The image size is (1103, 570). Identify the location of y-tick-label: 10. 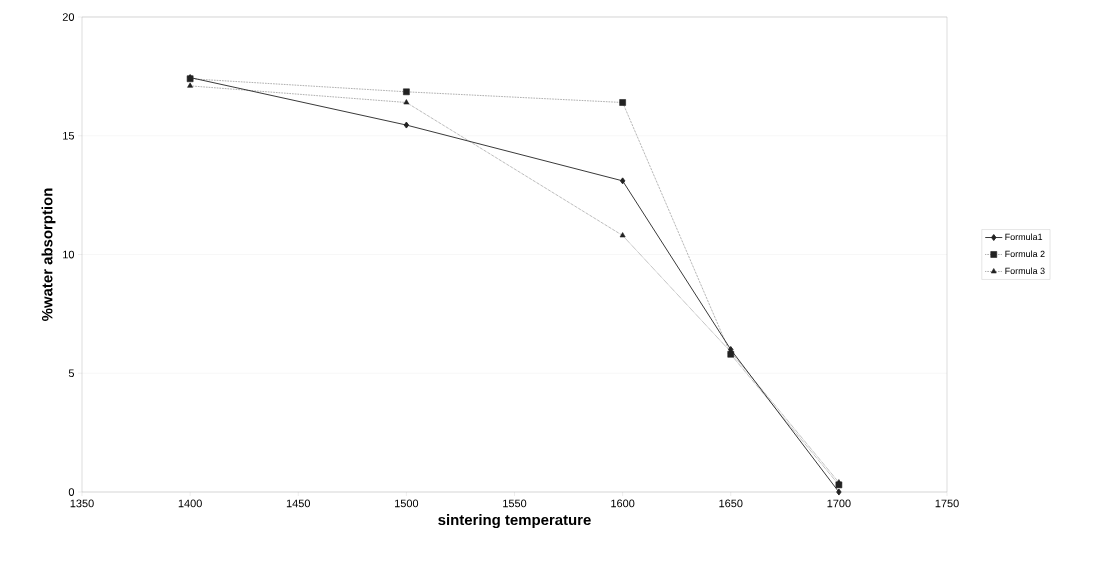
(69, 254).